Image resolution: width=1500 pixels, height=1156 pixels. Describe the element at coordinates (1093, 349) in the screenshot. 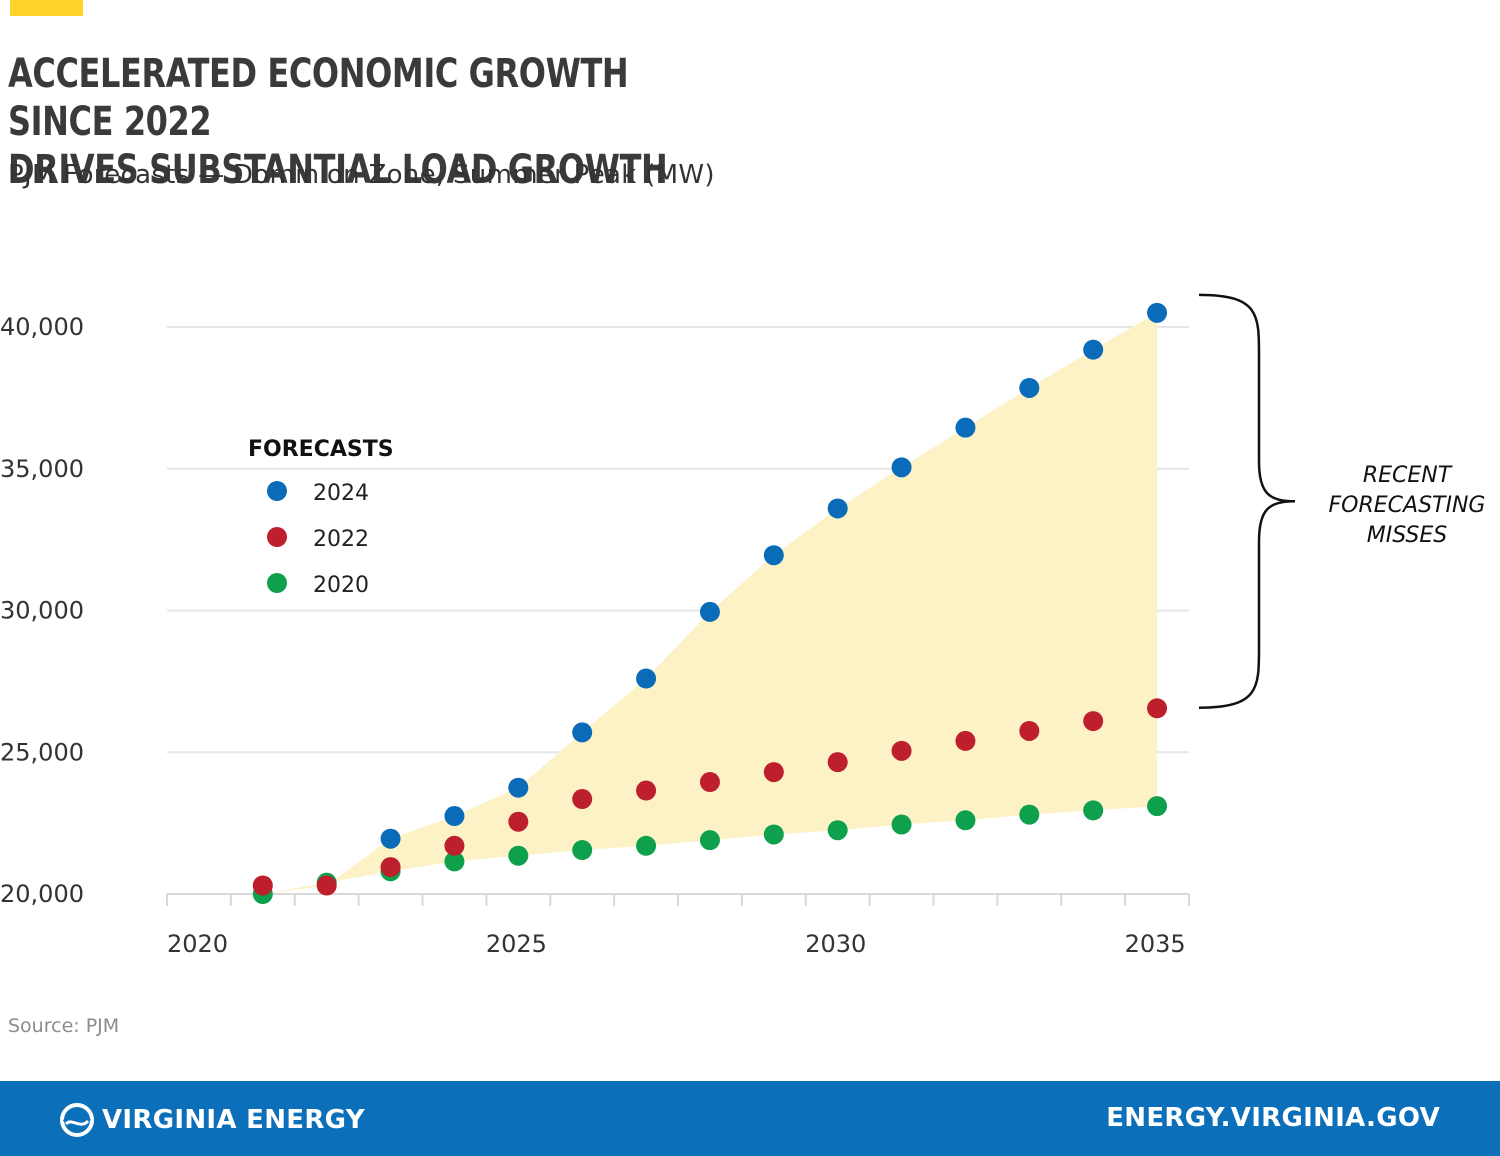

I see `point-2024-2034` at that location.